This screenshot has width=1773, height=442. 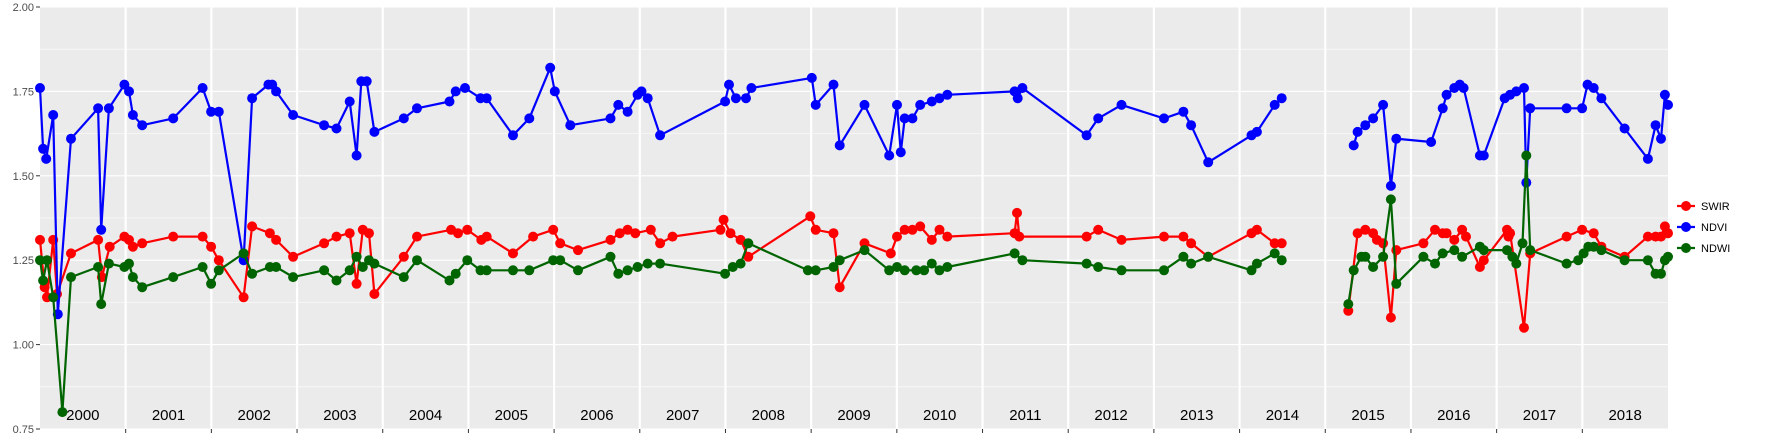 I want to click on legend-label-swir: SWIR, so click(x=1715, y=207).